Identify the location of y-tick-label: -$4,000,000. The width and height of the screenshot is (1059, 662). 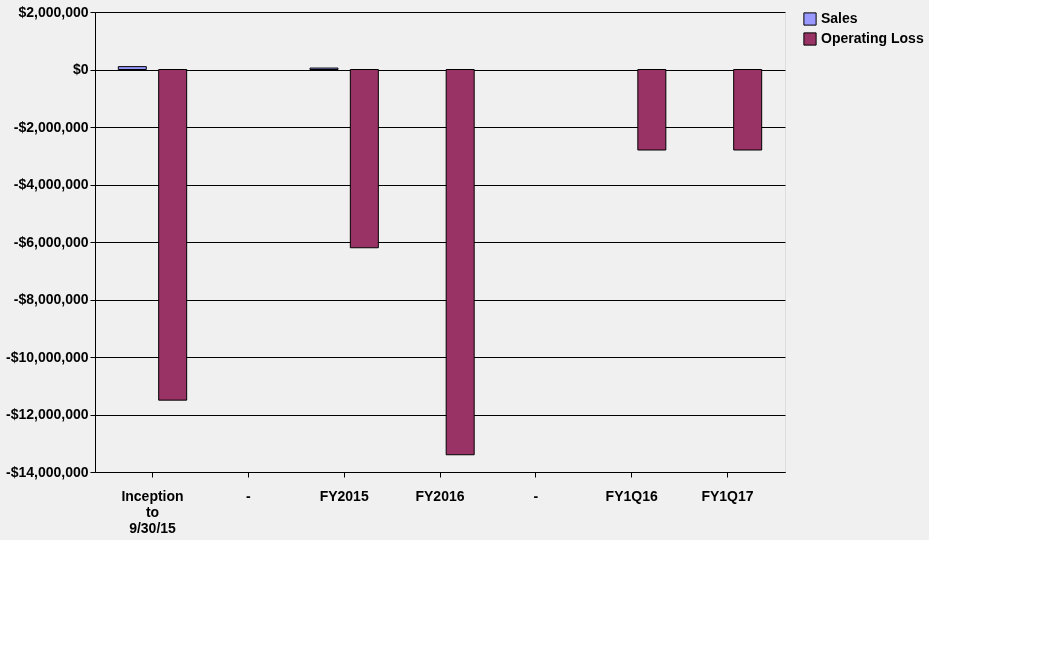
(51, 184).